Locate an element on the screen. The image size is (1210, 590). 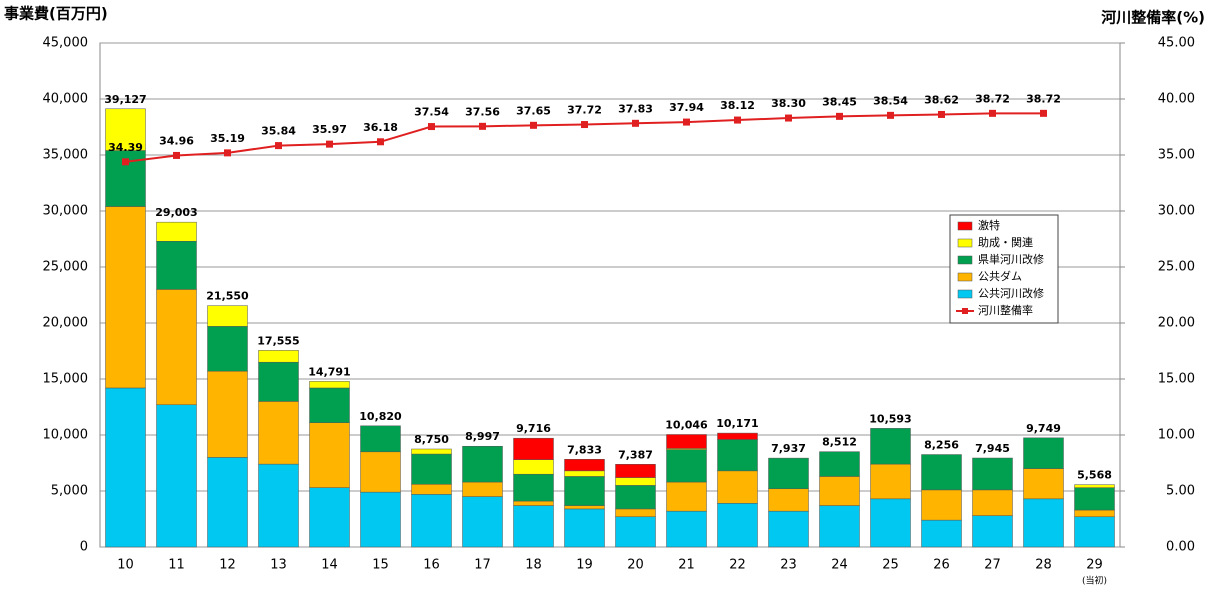
y-tick-label: 10,000 is located at coordinates (66, 435).